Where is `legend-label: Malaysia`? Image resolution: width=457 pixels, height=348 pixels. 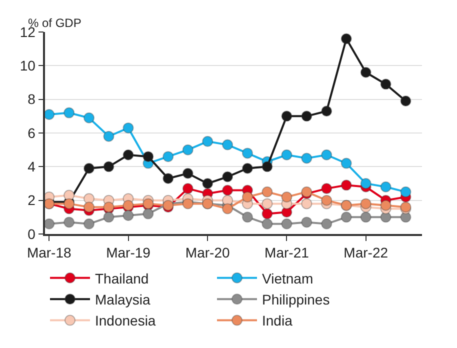 legend-label: Malaysia is located at coordinates (122, 300).